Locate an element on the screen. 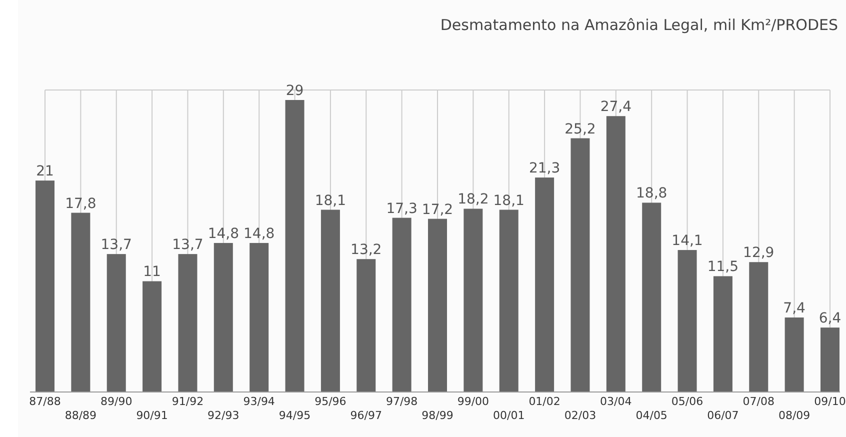 The image size is (846, 437). data-label: 29 is located at coordinates (295, 91).